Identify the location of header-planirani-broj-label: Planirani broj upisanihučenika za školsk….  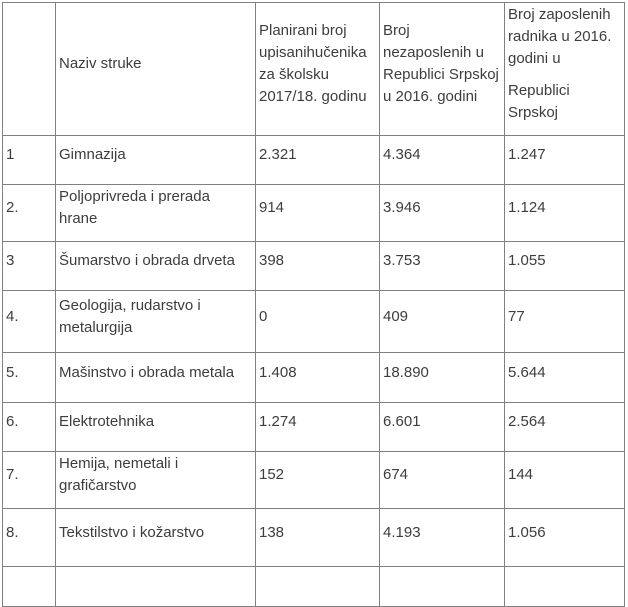
(313, 63).